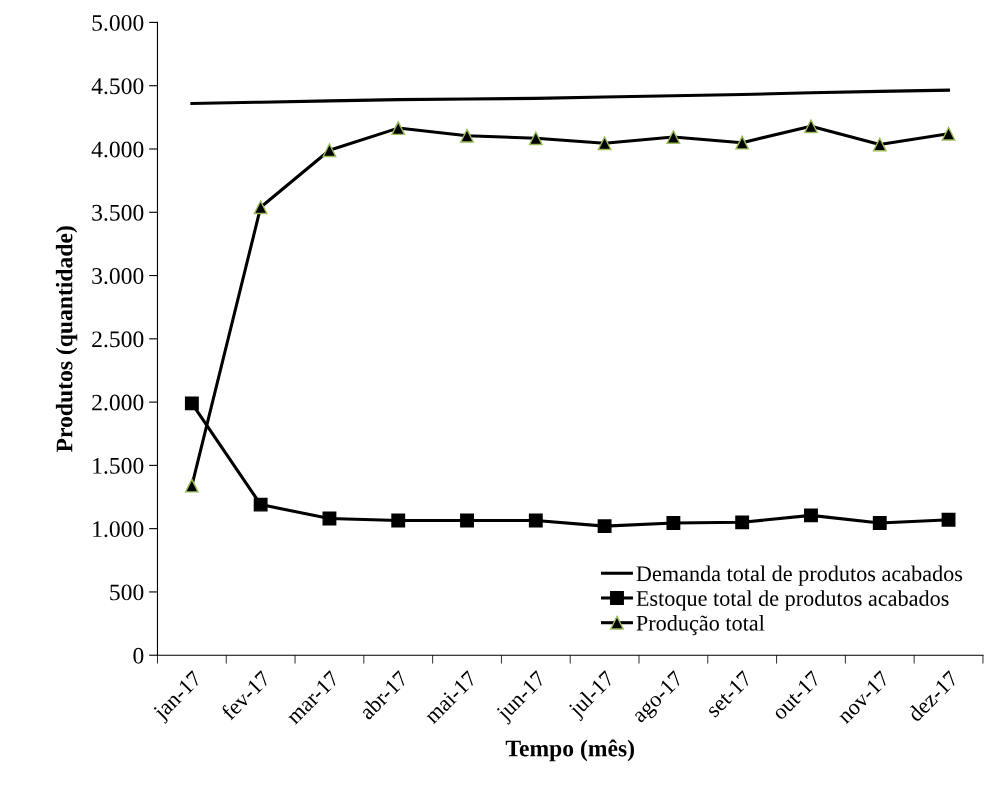 This screenshot has height=801, width=1003. I want to click on y-tick-label: 2.000, so click(118, 402).